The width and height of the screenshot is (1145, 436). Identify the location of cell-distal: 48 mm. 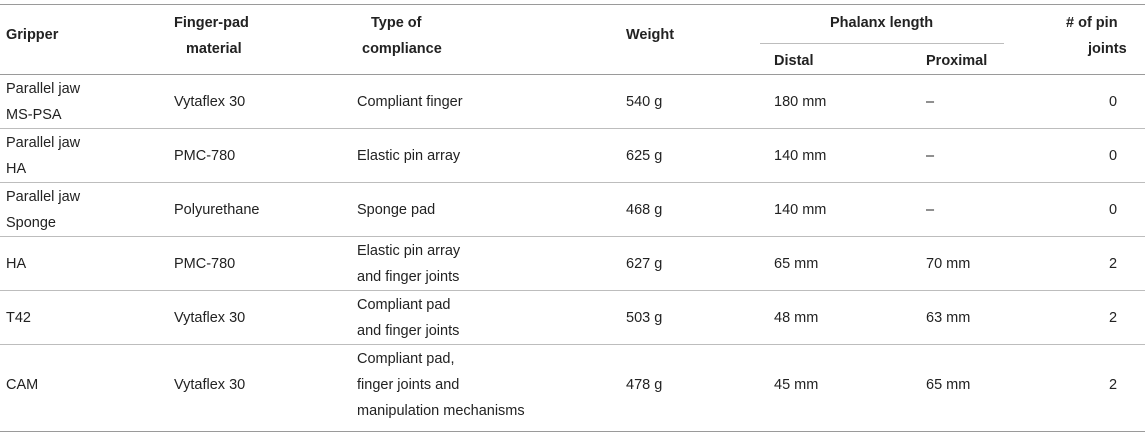
(796, 318).